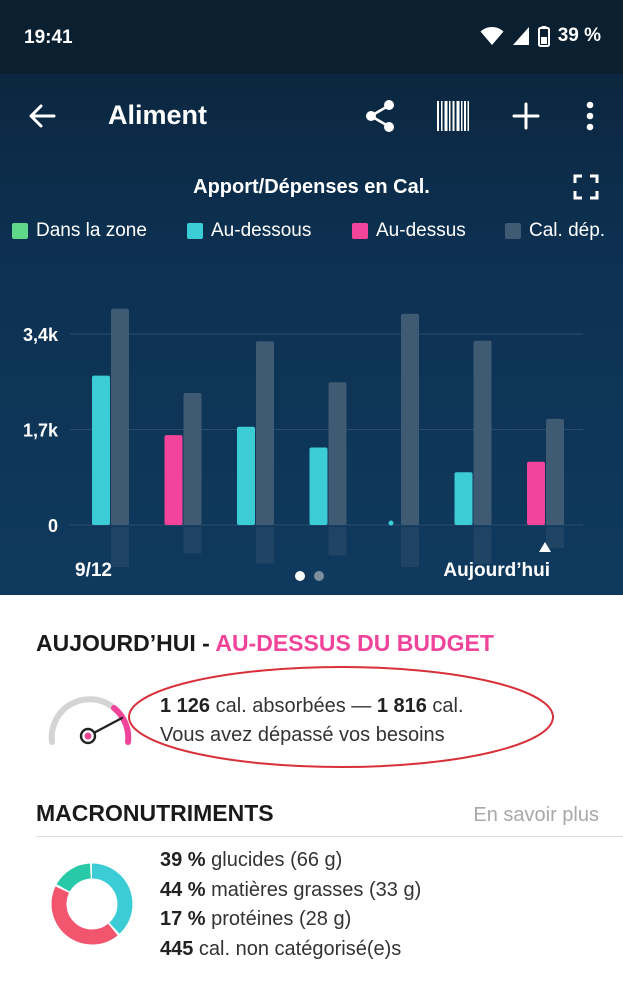  Describe the element at coordinates (41, 335) in the screenshot. I see `y-tick-label: 3,4k` at that location.